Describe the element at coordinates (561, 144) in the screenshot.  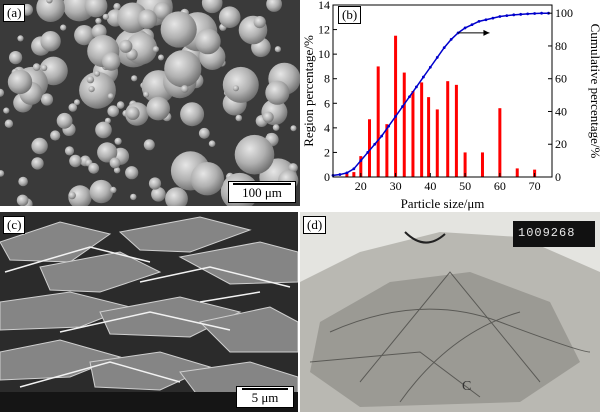
I see `y2-tick-label: 20` at that location.